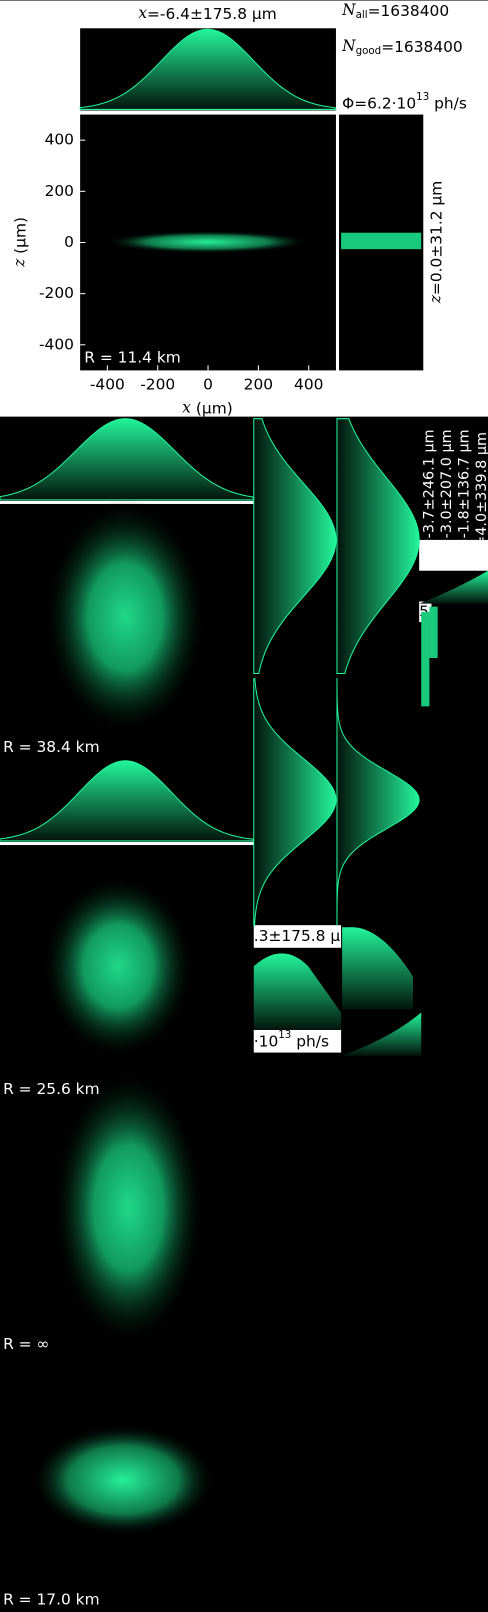  I want to click on side-label: z=-3.0±207.0 μm, so click(447, 493).